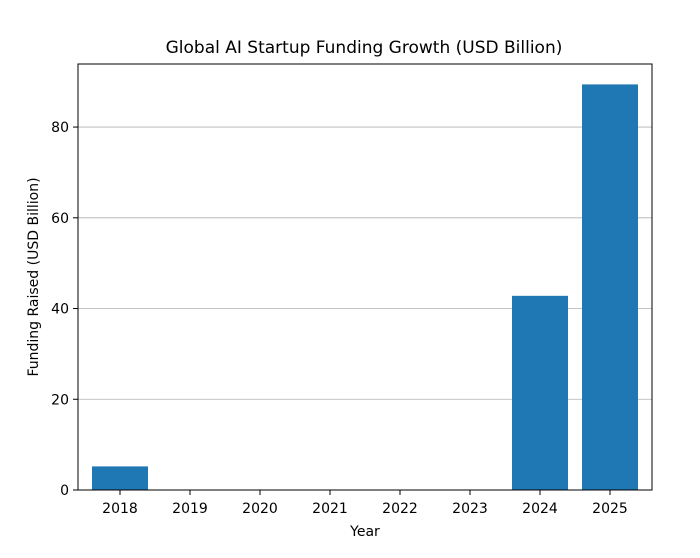 This screenshot has width=700, height=558. What do you see at coordinates (364, 532) in the screenshot?
I see `x-axis-label: Year` at bounding box center [364, 532].